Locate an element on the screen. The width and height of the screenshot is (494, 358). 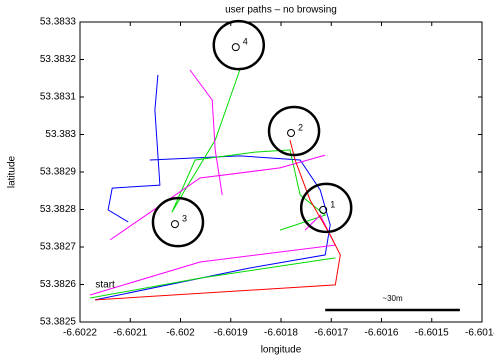
y-tick-label: 53.3826 is located at coordinates (58, 284).